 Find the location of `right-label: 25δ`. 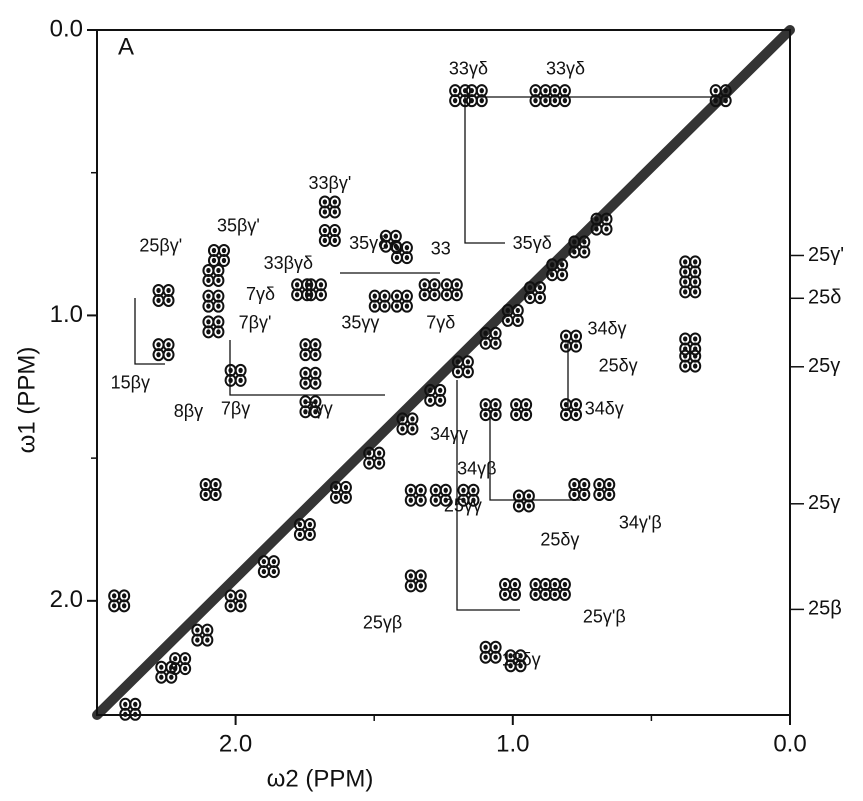

right-label: 25δ is located at coordinates (824, 298).